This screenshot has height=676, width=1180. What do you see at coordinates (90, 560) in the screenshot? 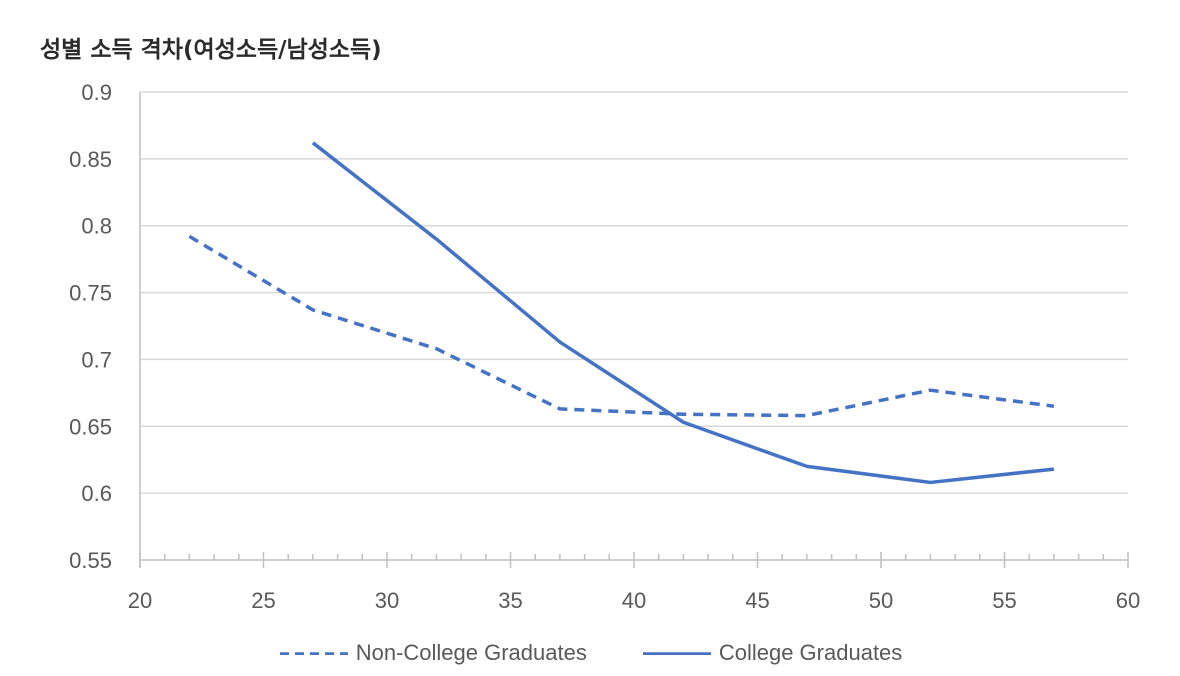
I see `y-tick-label: 0.55` at bounding box center [90, 560].